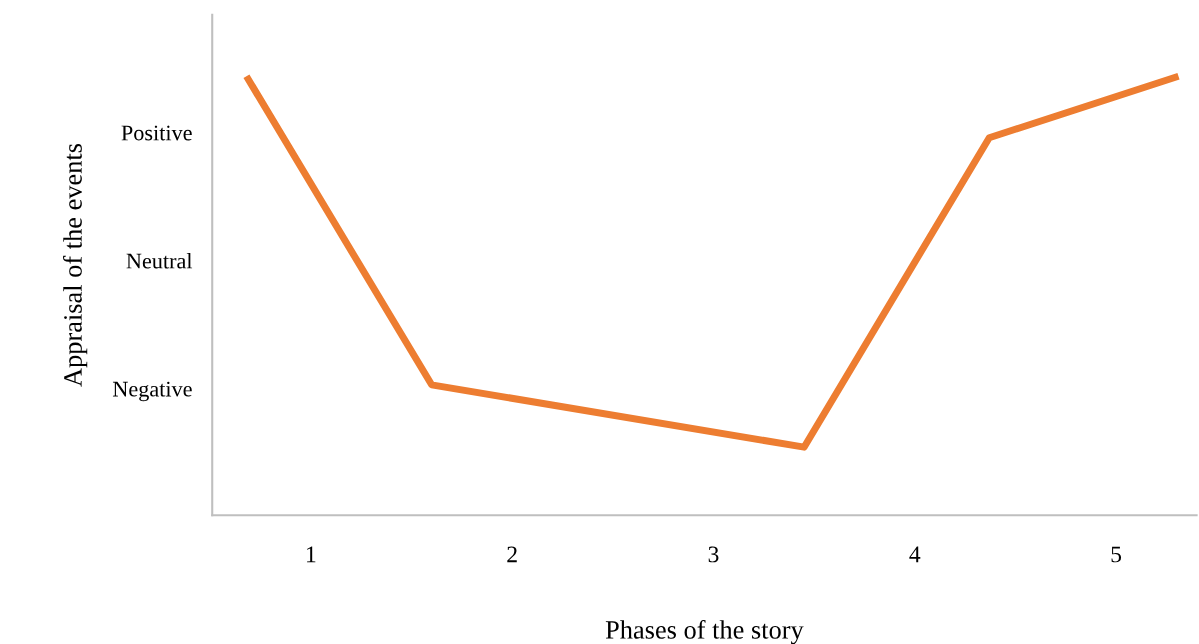 The image size is (1199, 644). What do you see at coordinates (75, 265) in the screenshot?
I see `y-axis-title: Appraisal of the events` at bounding box center [75, 265].